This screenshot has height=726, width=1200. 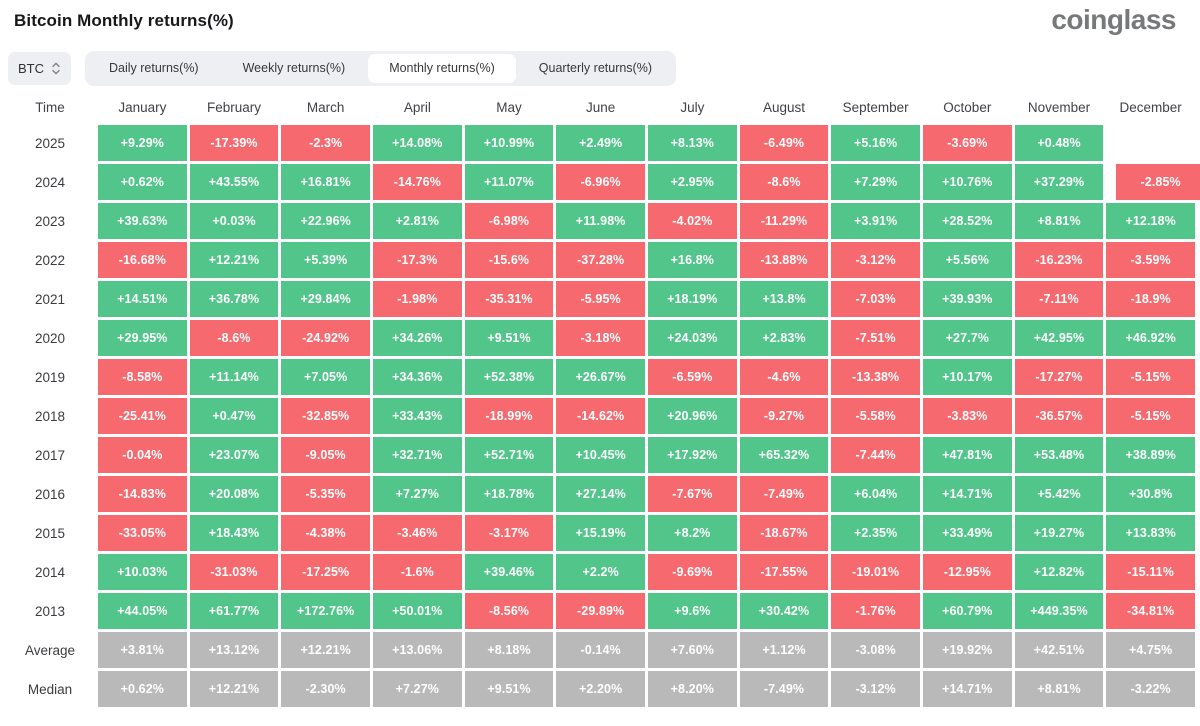 What do you see at coordinates (1150, 377) in the screenshot?
I see `return-cell: -5.15%` at bounding box center [1150, 377].